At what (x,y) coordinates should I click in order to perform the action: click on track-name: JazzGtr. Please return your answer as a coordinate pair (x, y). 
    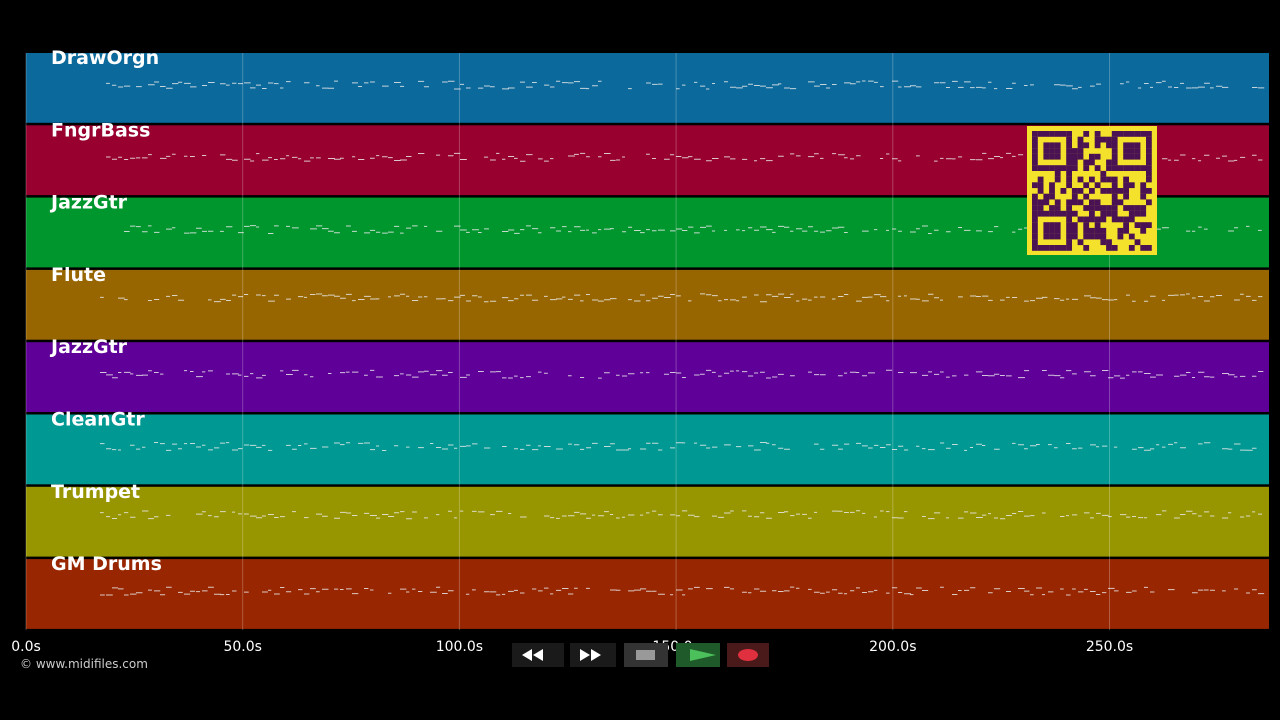
    Looking at the image, I should click on (88, 347).